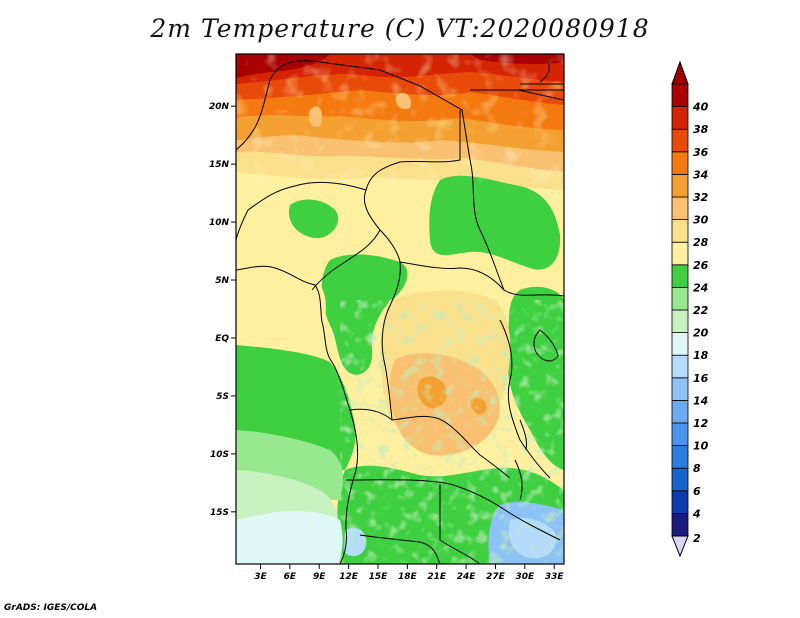 The width and height of the screenshot is (800, 618). I want to click on lon-tick-label: 24E, so click(467, 577).